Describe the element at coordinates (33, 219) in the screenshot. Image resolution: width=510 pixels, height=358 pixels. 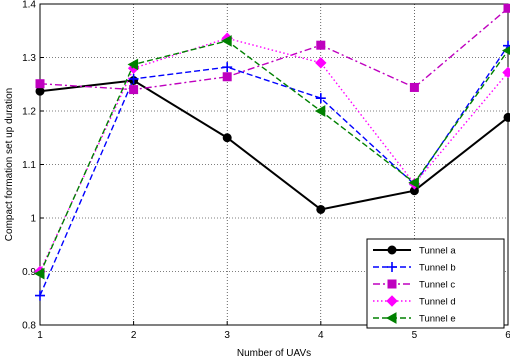
I see `y-tick-label: 1` at that location.